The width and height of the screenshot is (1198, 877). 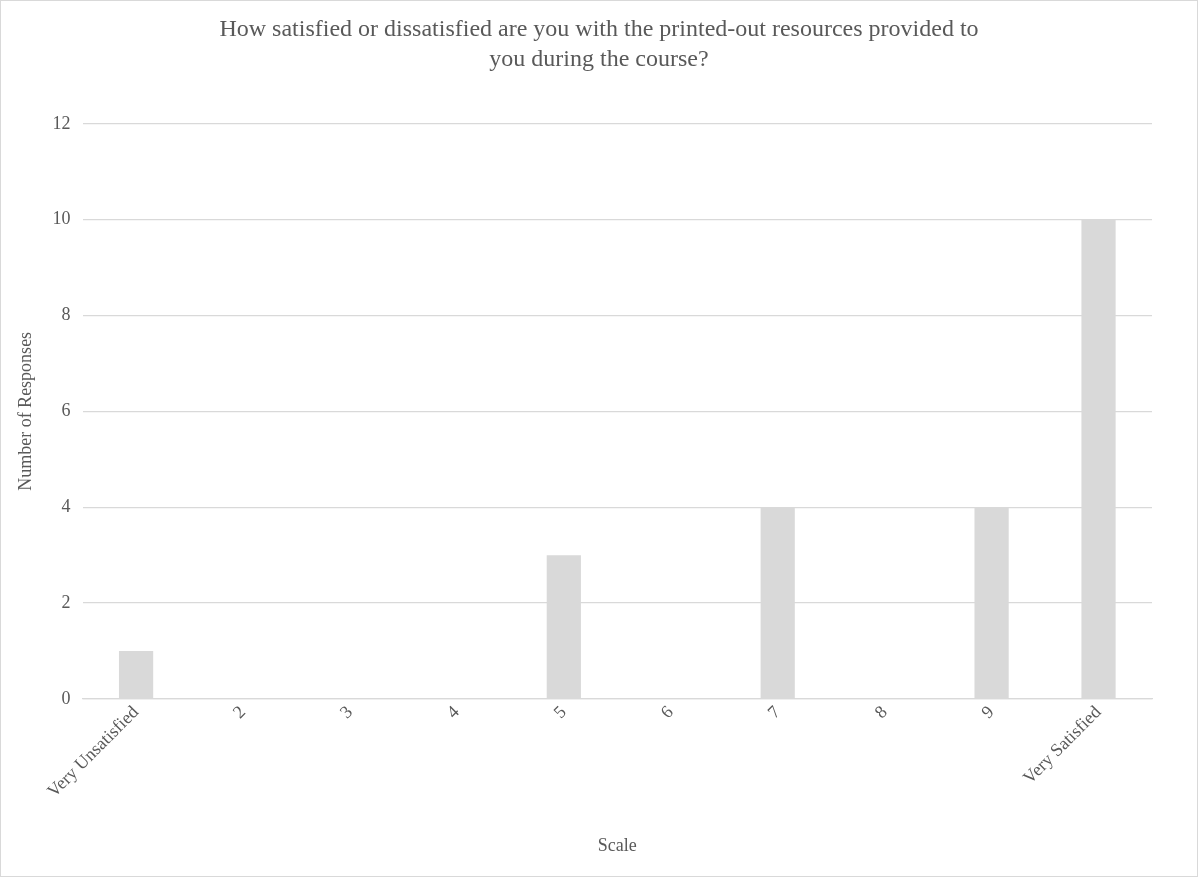 I want to click on x-tick-label: 6, so click(x=666, y=712).